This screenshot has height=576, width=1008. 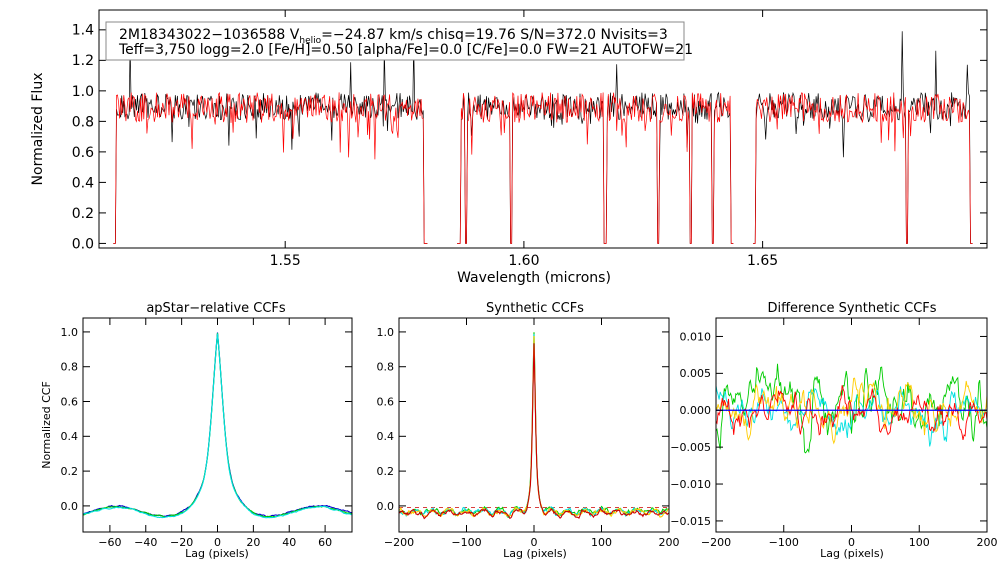 I want to click on difference-ccf-x-axis-label: Lag (pixels), so click(x=852, y=553).